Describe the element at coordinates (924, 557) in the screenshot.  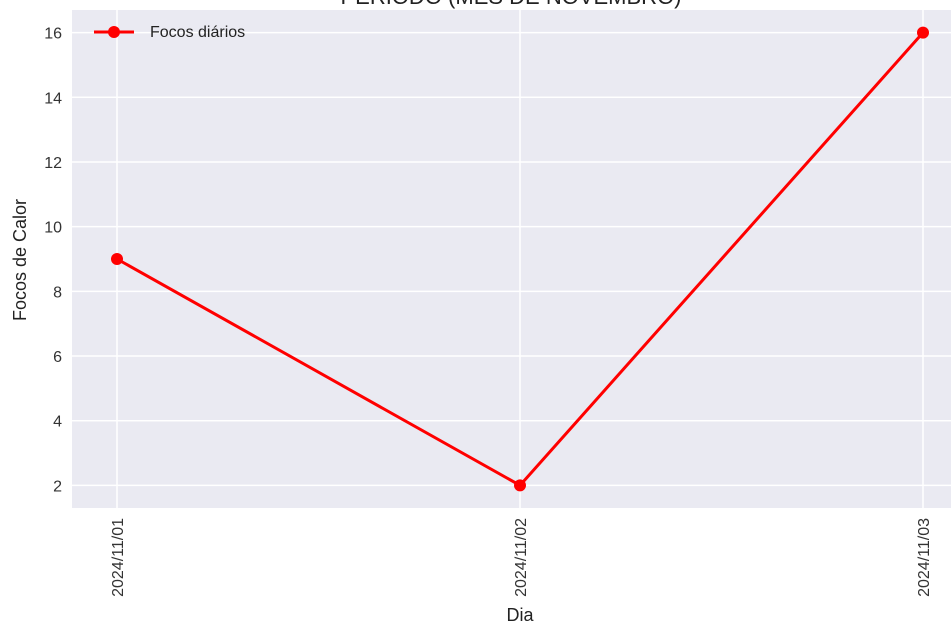
I see `x-tick-label: 2024/11/03` at that location.